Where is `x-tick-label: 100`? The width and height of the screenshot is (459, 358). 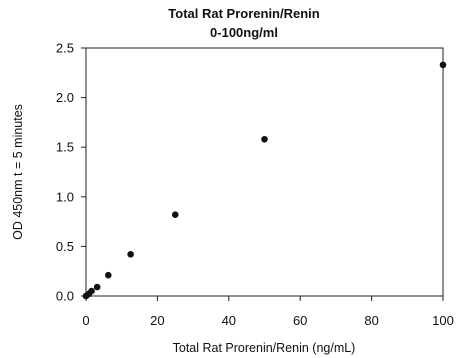
x-tick-label: 100 is located at coordinates (443, 320).